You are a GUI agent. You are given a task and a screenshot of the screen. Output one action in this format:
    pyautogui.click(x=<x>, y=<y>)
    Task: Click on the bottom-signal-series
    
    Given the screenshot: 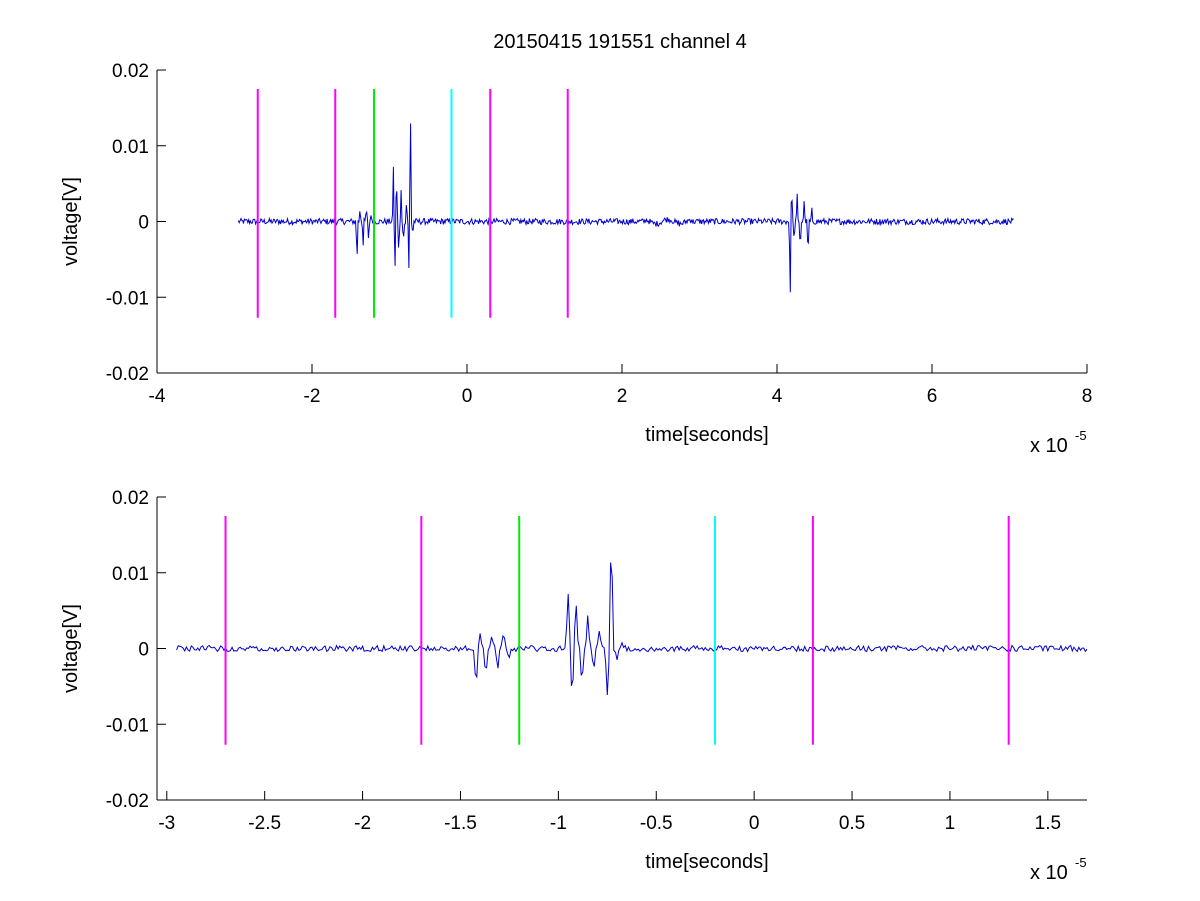 What is the action you would take?
    pyautogui.click(x=632, y=629)
    